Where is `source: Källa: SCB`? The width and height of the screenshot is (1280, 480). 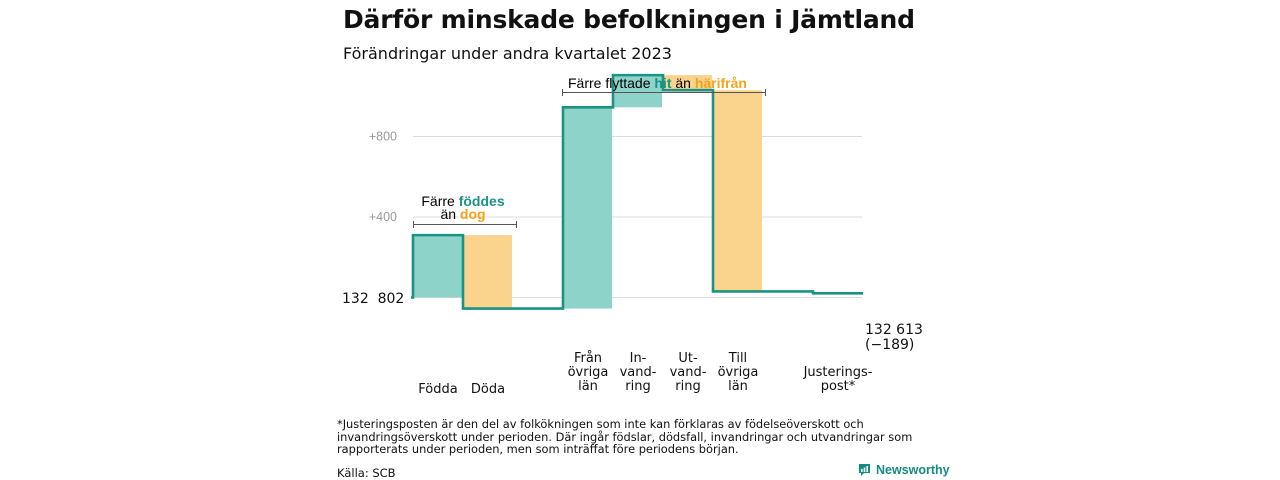 source: Källa: SCB is located at coordinates (366, 473).